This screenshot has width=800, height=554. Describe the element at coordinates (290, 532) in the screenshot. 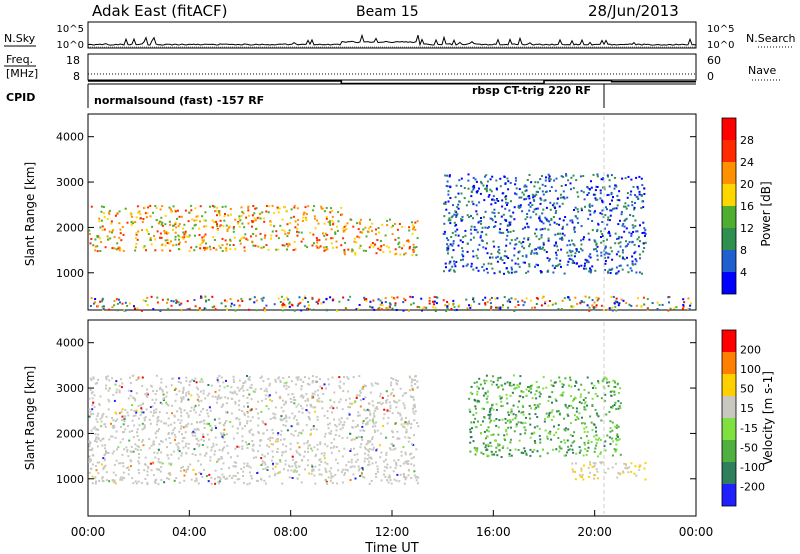

I see `velocity-xtick-label: 08:00` at that location.